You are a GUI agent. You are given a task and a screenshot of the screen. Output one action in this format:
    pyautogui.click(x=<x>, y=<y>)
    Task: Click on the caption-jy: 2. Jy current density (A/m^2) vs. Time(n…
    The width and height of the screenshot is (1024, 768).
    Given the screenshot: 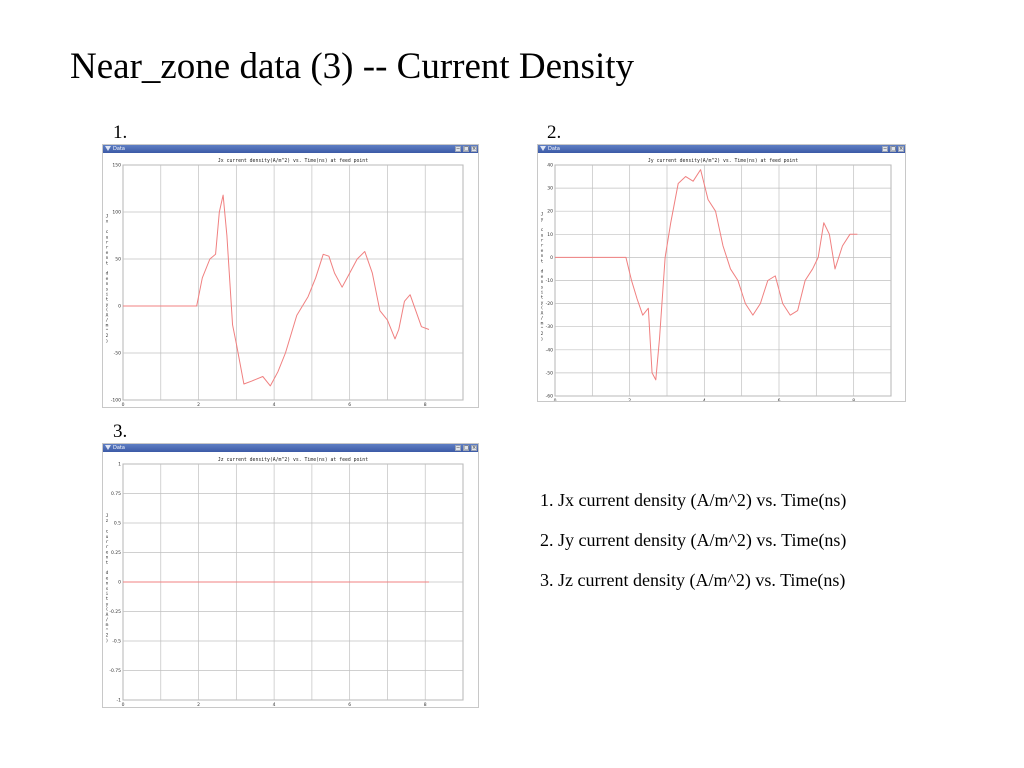 What is the action you would take?
    pyautogui.click(x=693, y=540)
    